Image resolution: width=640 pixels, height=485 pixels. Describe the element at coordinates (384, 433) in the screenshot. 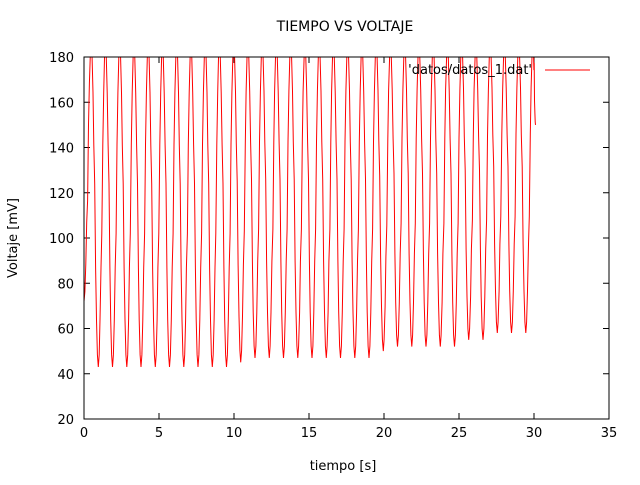

I see `x-tick-label: 20` at that location.